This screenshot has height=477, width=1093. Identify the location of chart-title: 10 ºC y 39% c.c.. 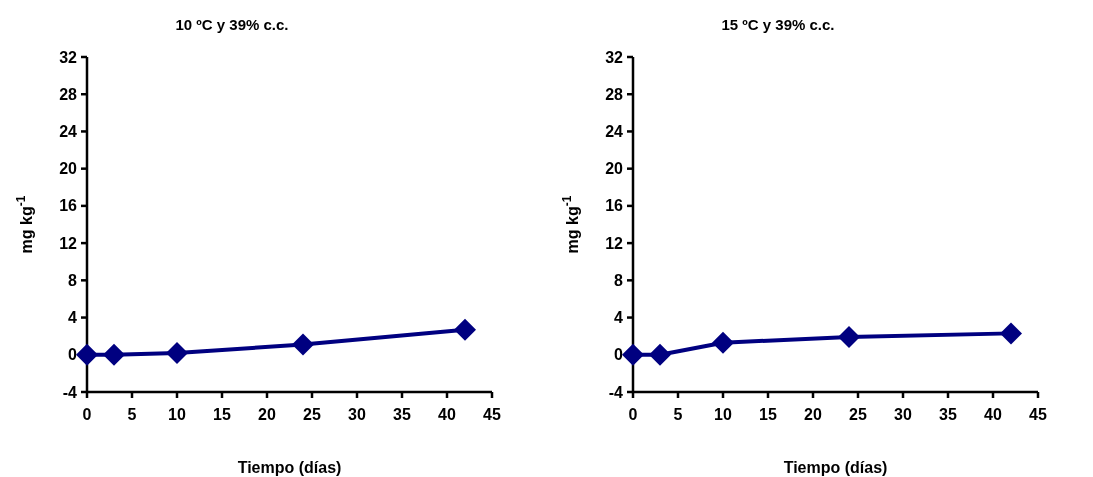
(232, 24).